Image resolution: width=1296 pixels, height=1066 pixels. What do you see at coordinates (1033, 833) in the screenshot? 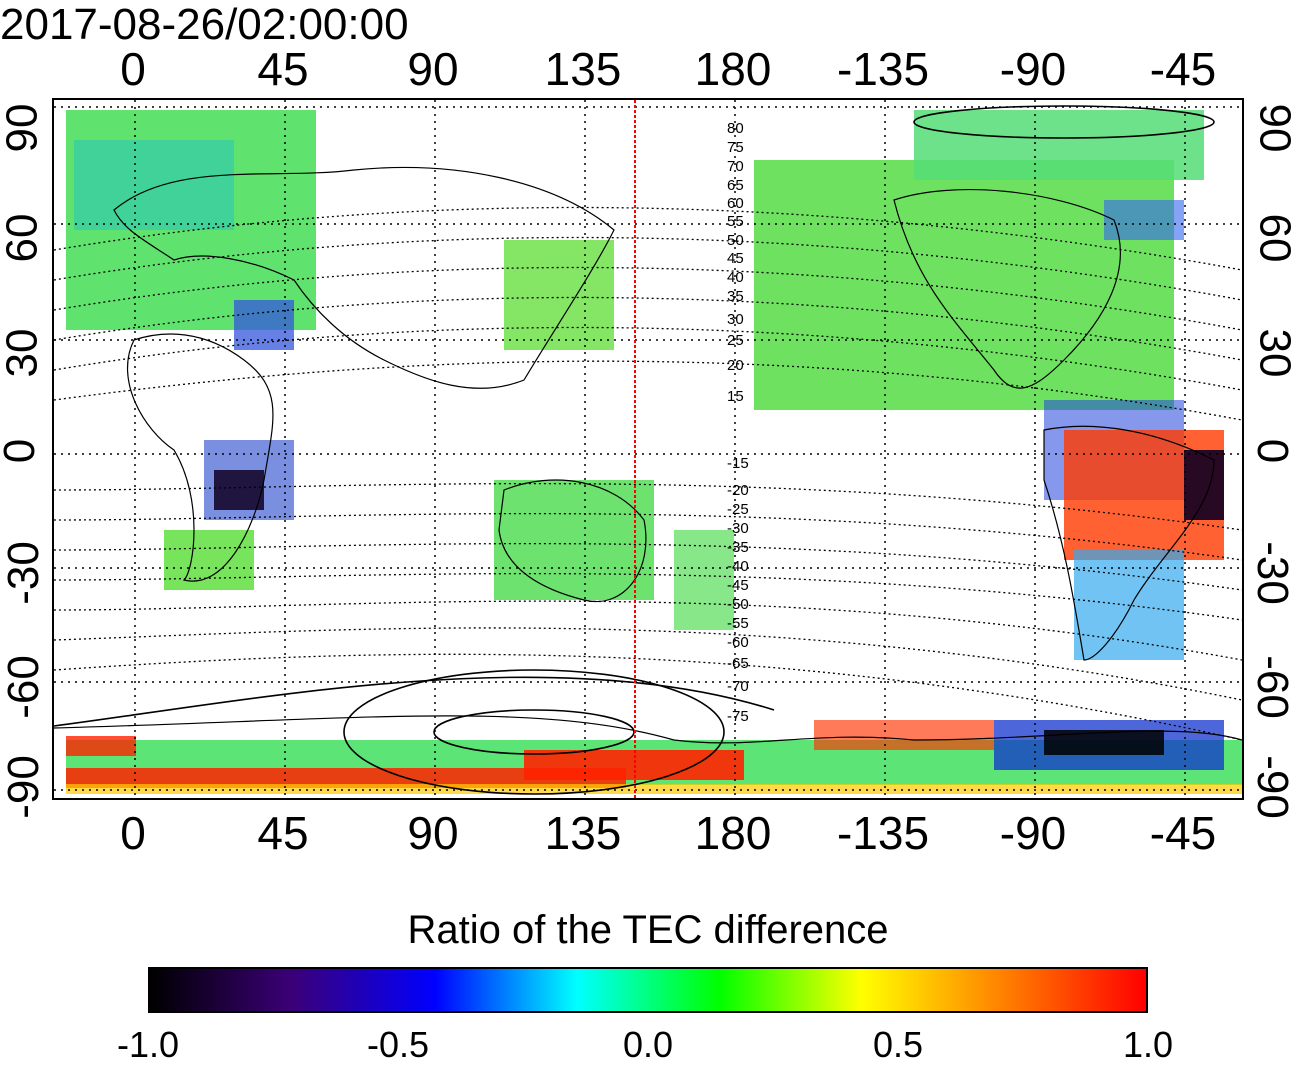
I see `lon-bottom-label: -90` at bounding box center [1033, 833].